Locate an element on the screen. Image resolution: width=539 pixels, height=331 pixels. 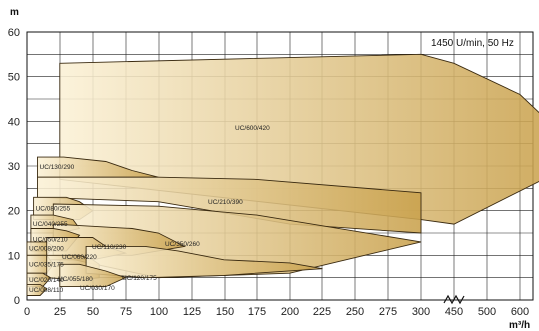
pump-range-label: UC/050/210 is located at coordinates (50, 240).